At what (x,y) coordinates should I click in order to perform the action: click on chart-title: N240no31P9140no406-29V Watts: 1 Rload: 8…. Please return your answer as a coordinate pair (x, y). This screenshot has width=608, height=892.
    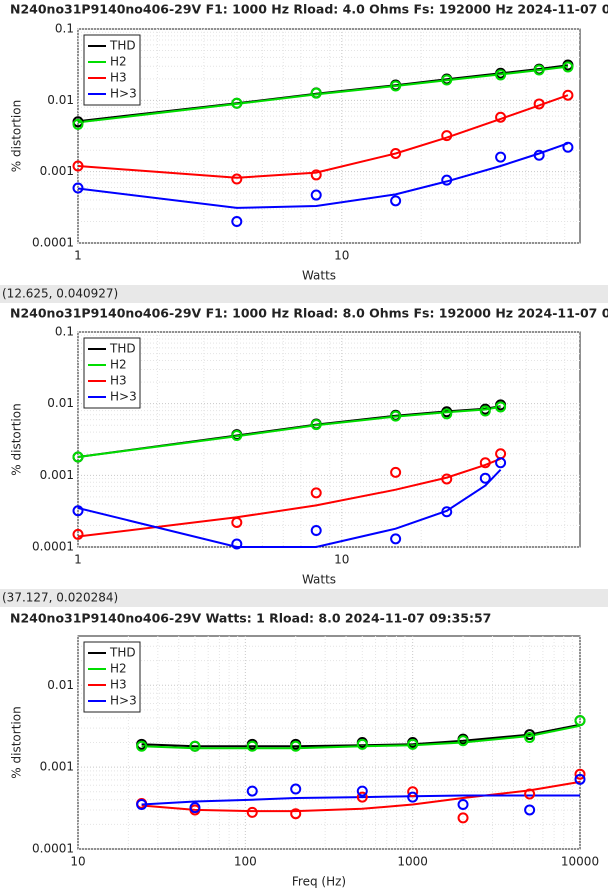
    Looking at the image, I should click on (250, 618).